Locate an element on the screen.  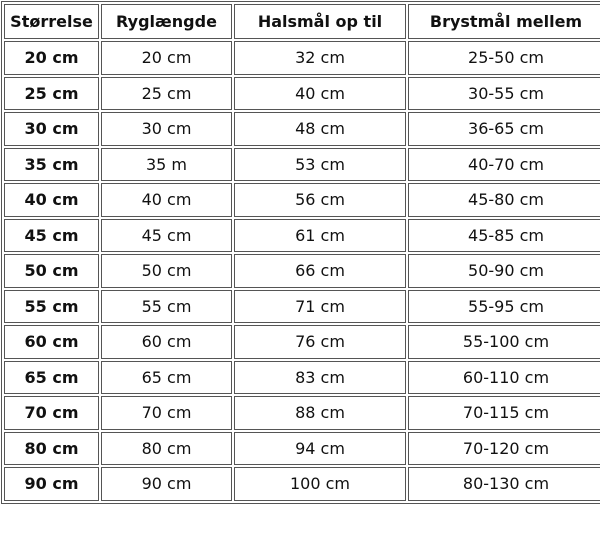
back-length-cell: 25 cm is located at coordinates (166, 93).